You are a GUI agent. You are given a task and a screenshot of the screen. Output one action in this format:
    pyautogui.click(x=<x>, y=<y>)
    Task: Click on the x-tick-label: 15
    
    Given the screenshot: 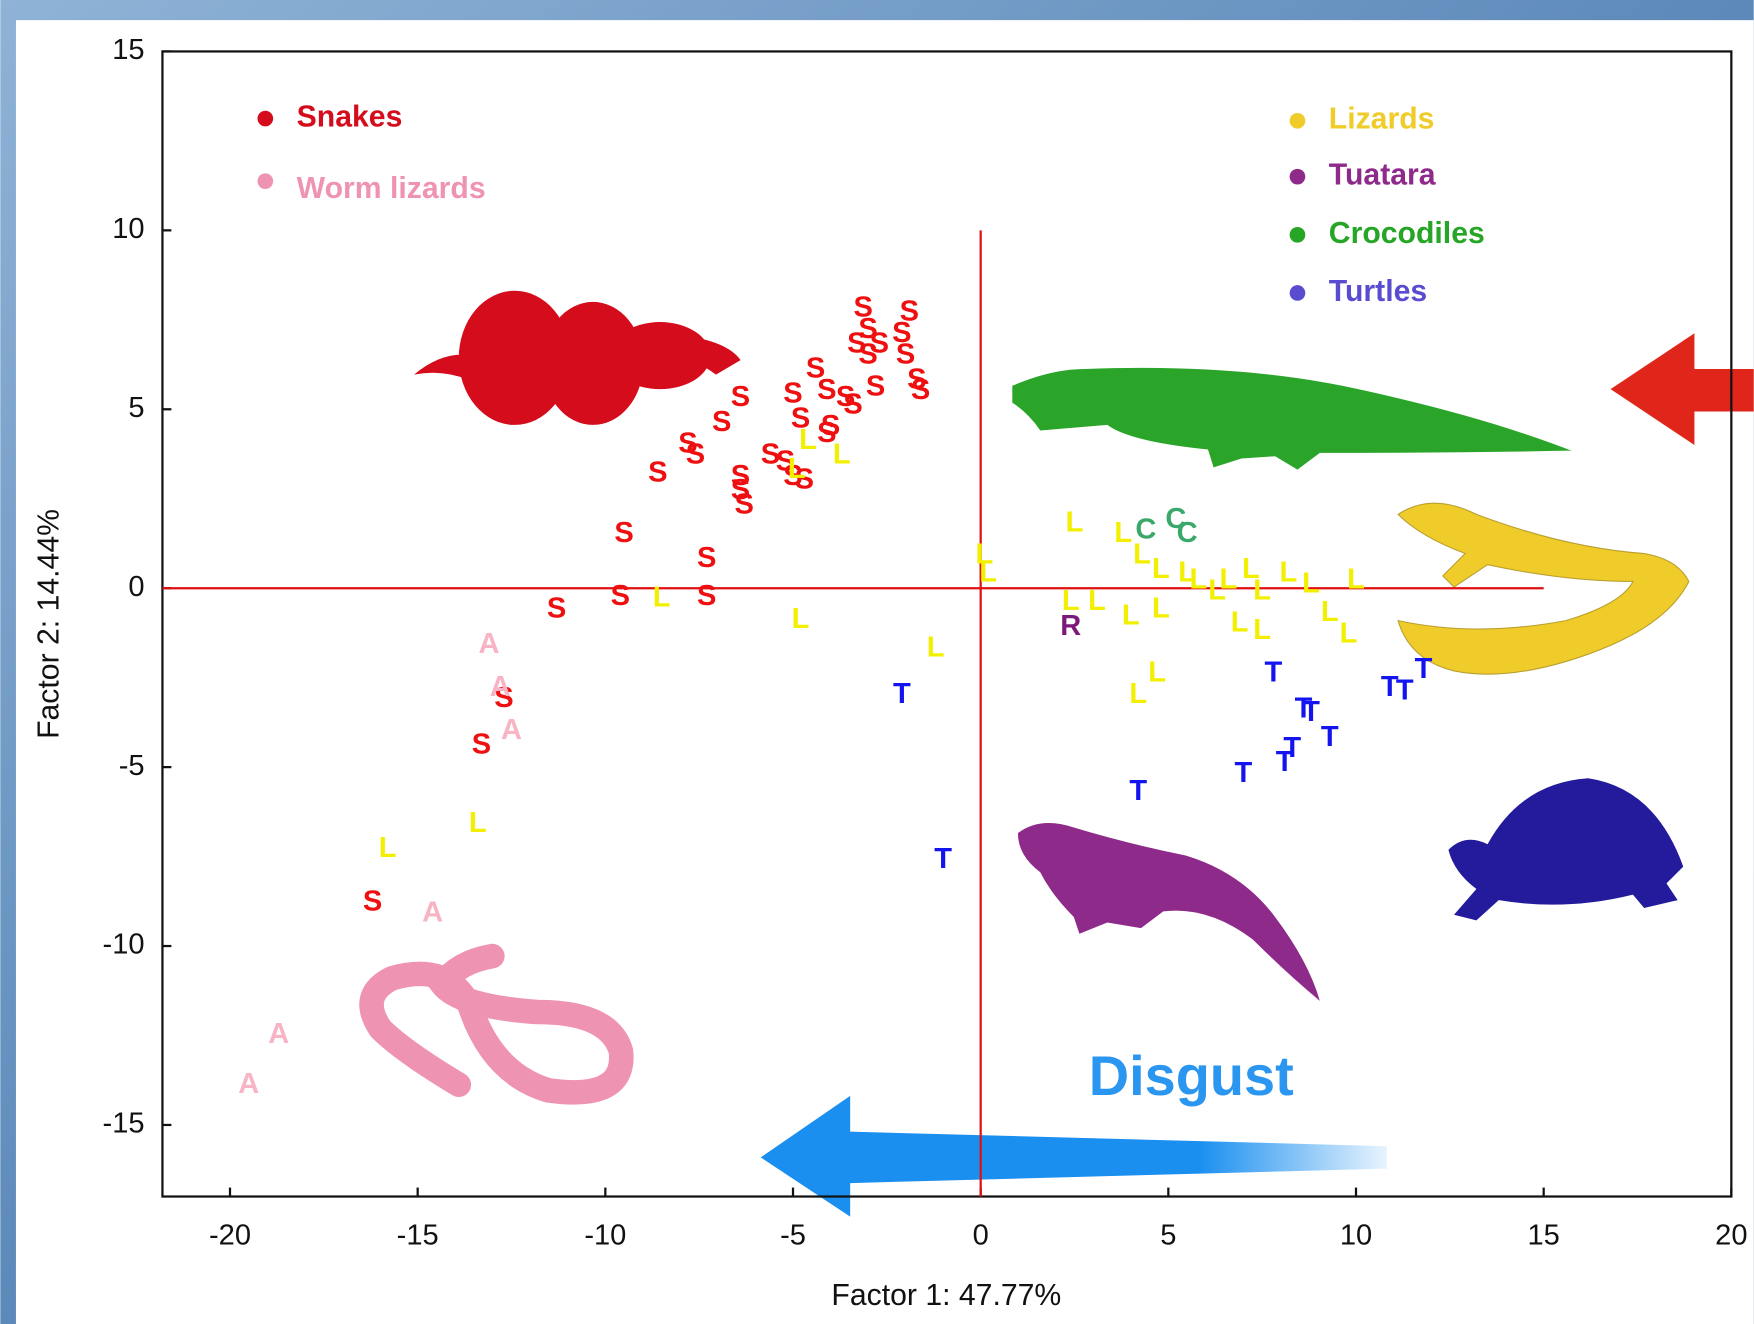 What is the action you would take?
    pyautogui.click(x=1544, y=1235)
    